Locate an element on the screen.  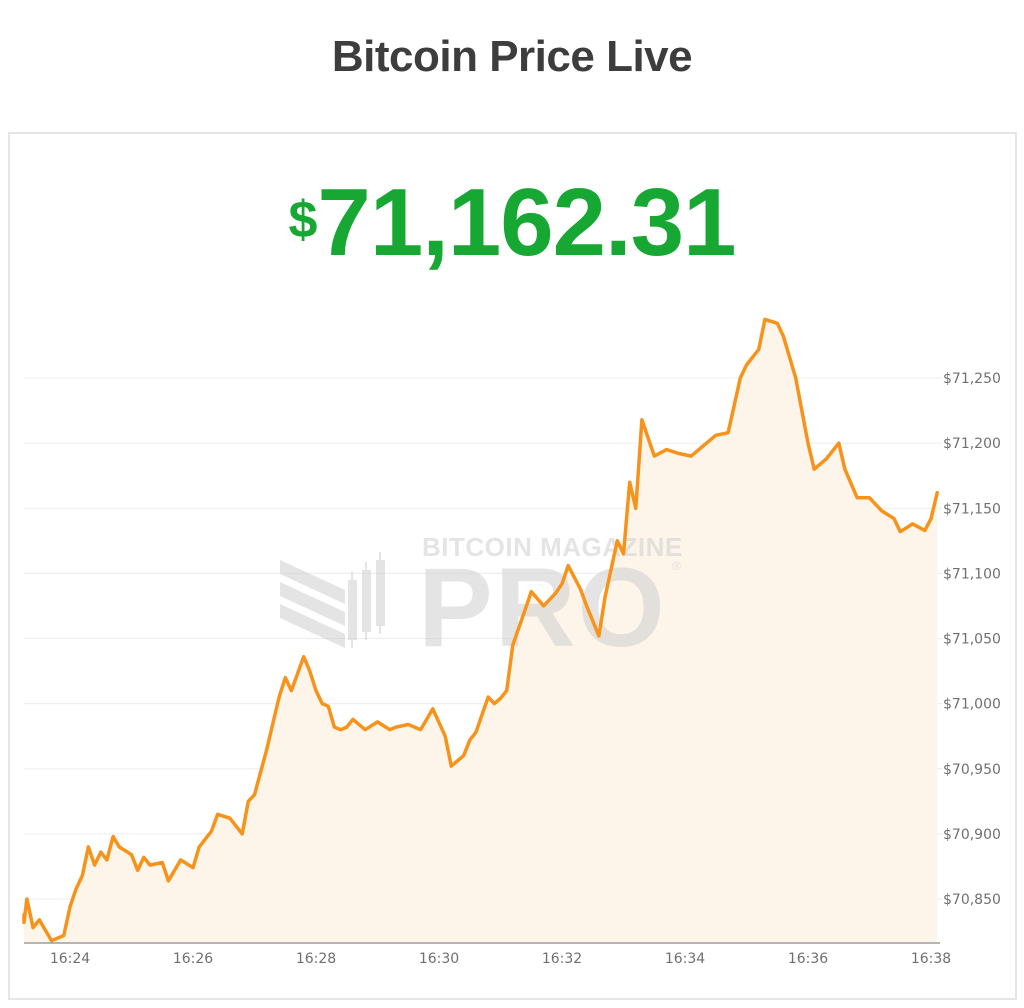
y-axis-label: $70,950 is located at coordinates (972, 770).